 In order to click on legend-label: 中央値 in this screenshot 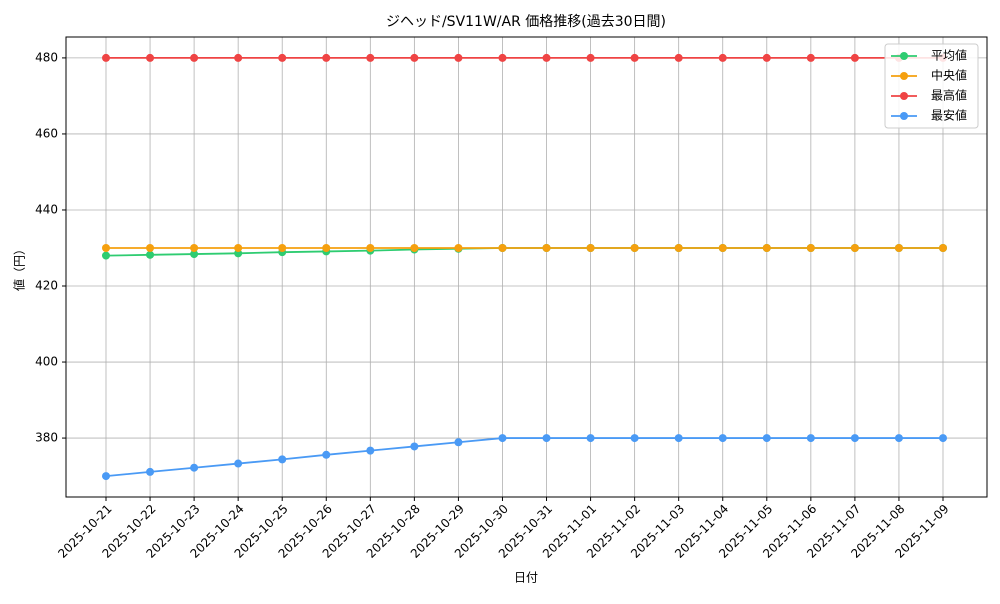, I will do `click(949, 75)`.